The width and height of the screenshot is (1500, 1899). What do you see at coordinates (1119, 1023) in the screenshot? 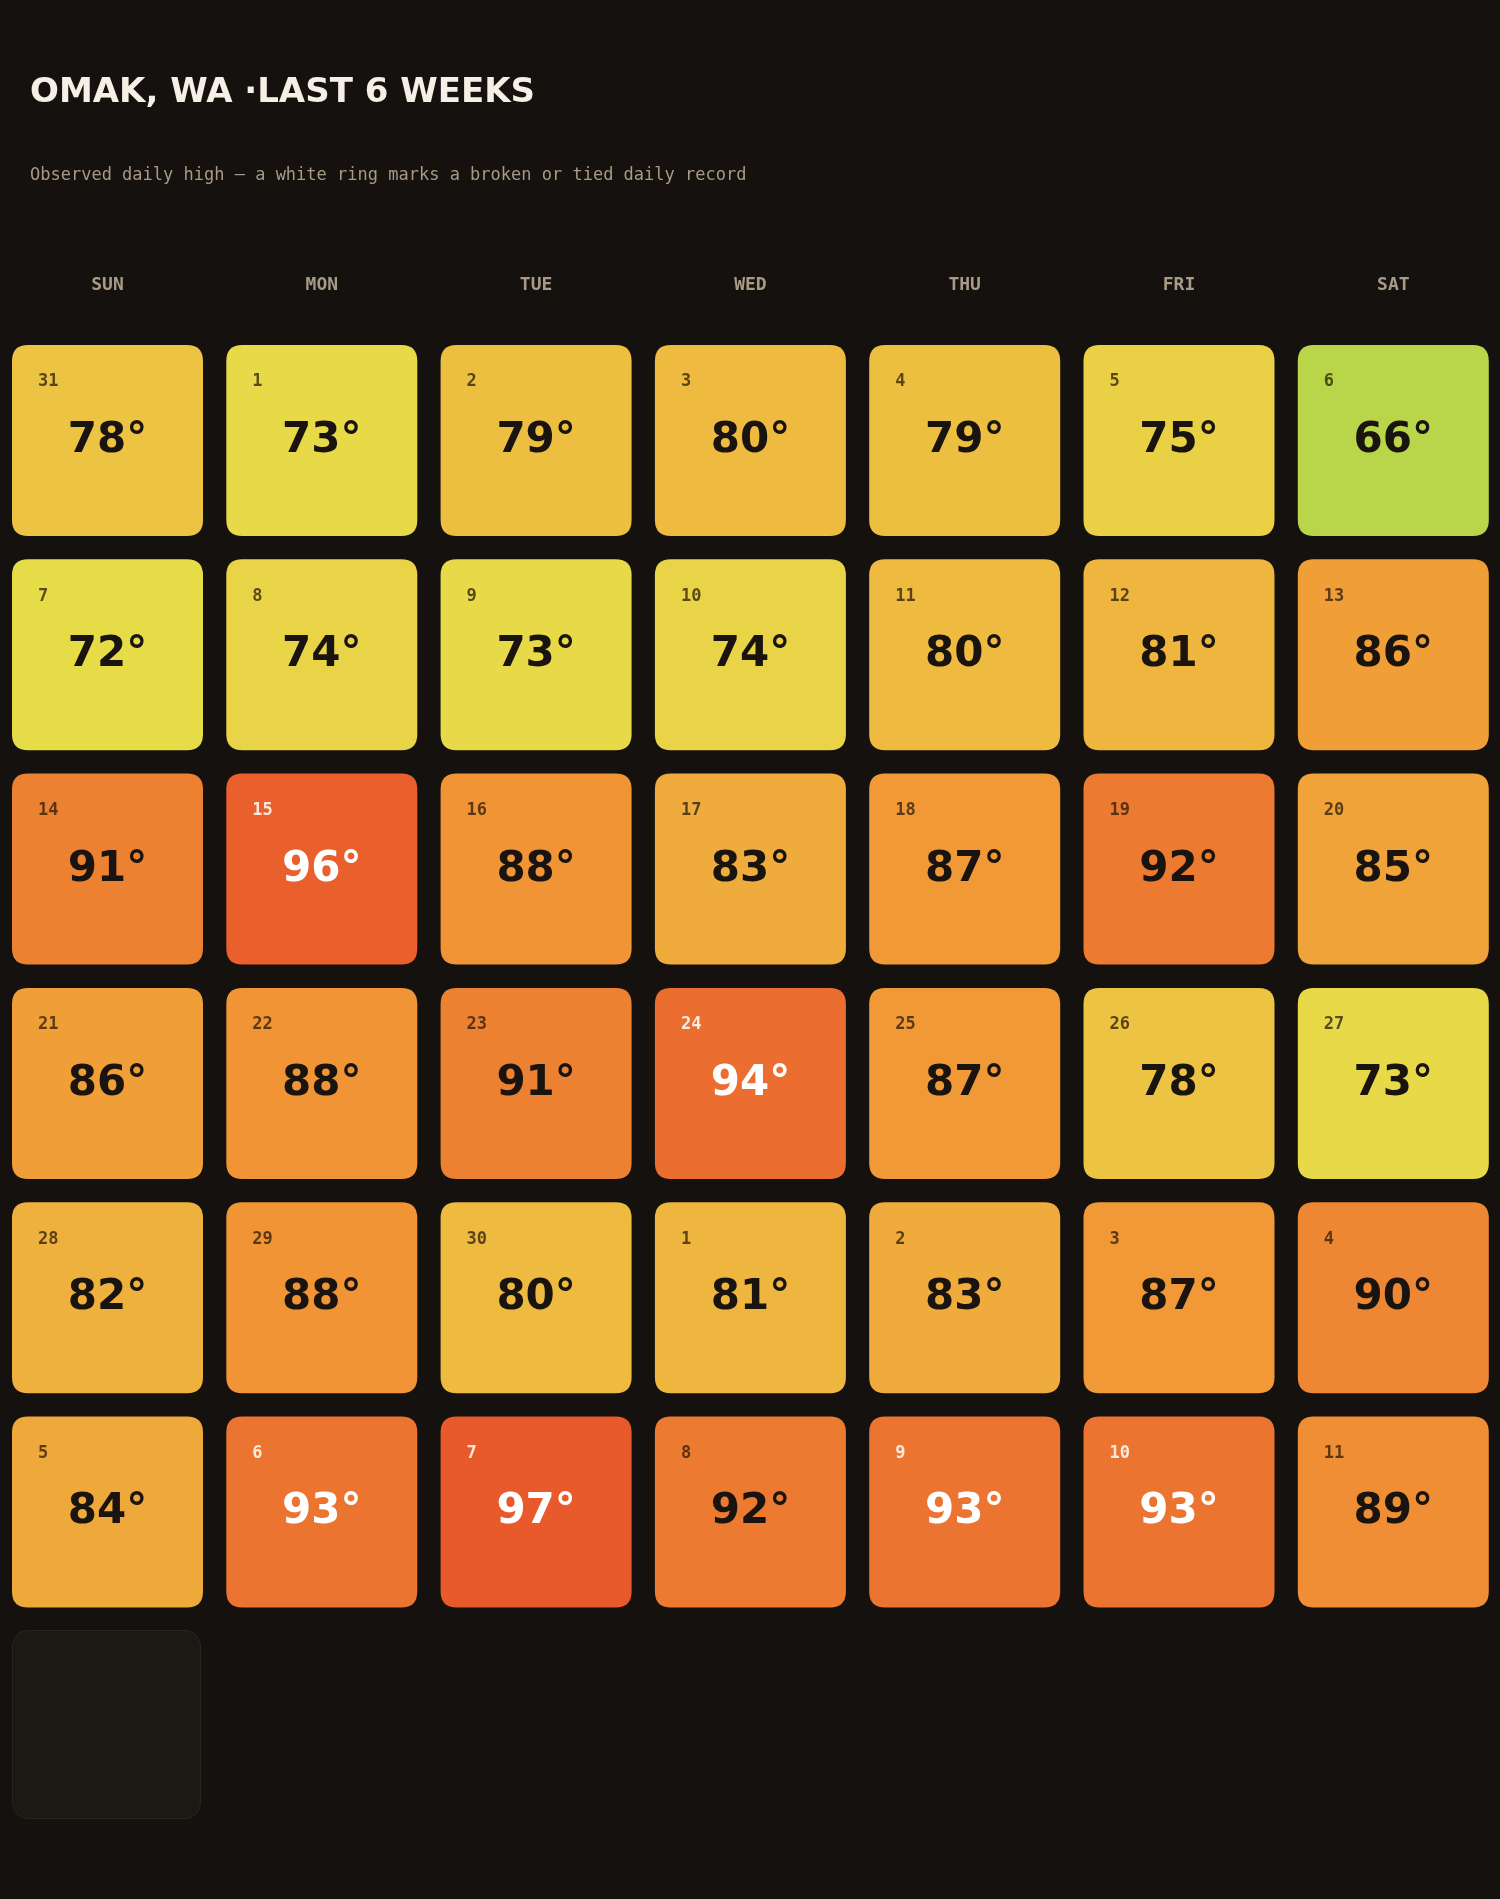
I see `annotation: 26` at bounding box center [1119, 1023].